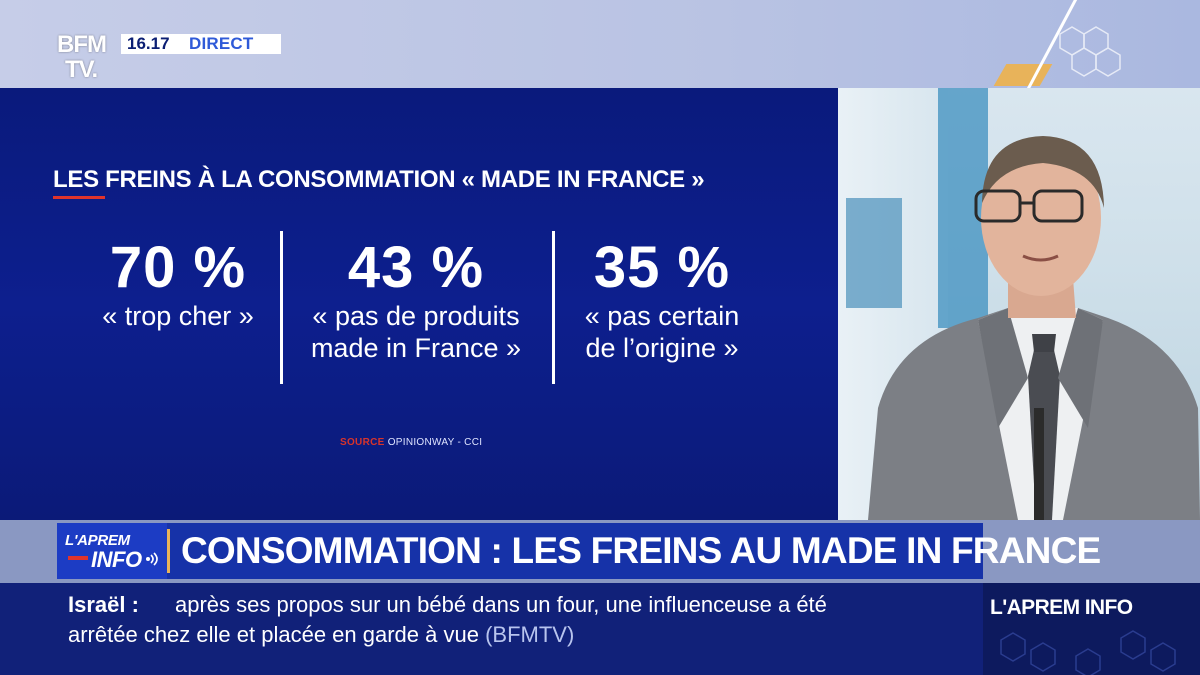 This screenshot has height=675, width=1200. I want to click on show-logo: L'APREM INFO, so click(112, 551).